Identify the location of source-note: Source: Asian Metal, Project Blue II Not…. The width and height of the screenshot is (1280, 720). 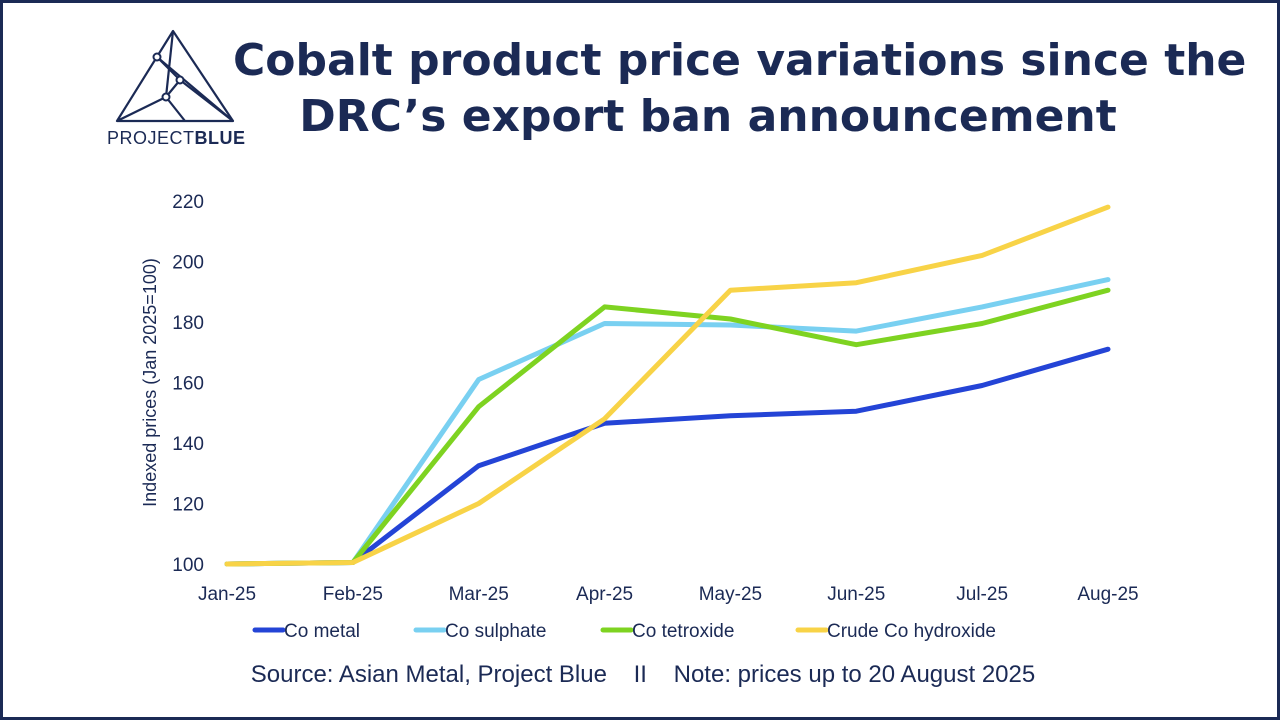
(643, 674).